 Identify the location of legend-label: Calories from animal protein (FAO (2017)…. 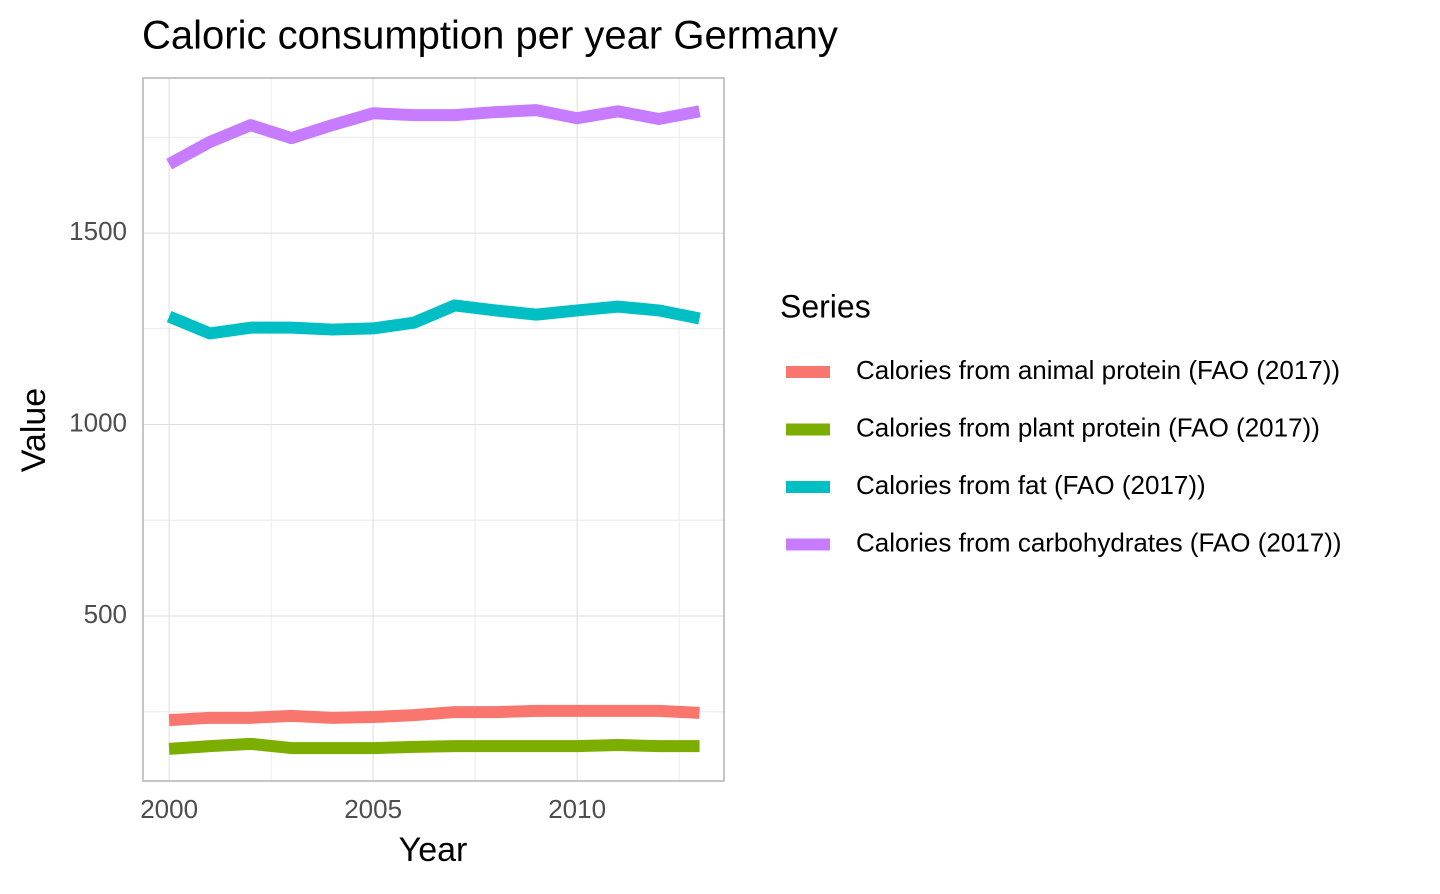
(1098, 370).